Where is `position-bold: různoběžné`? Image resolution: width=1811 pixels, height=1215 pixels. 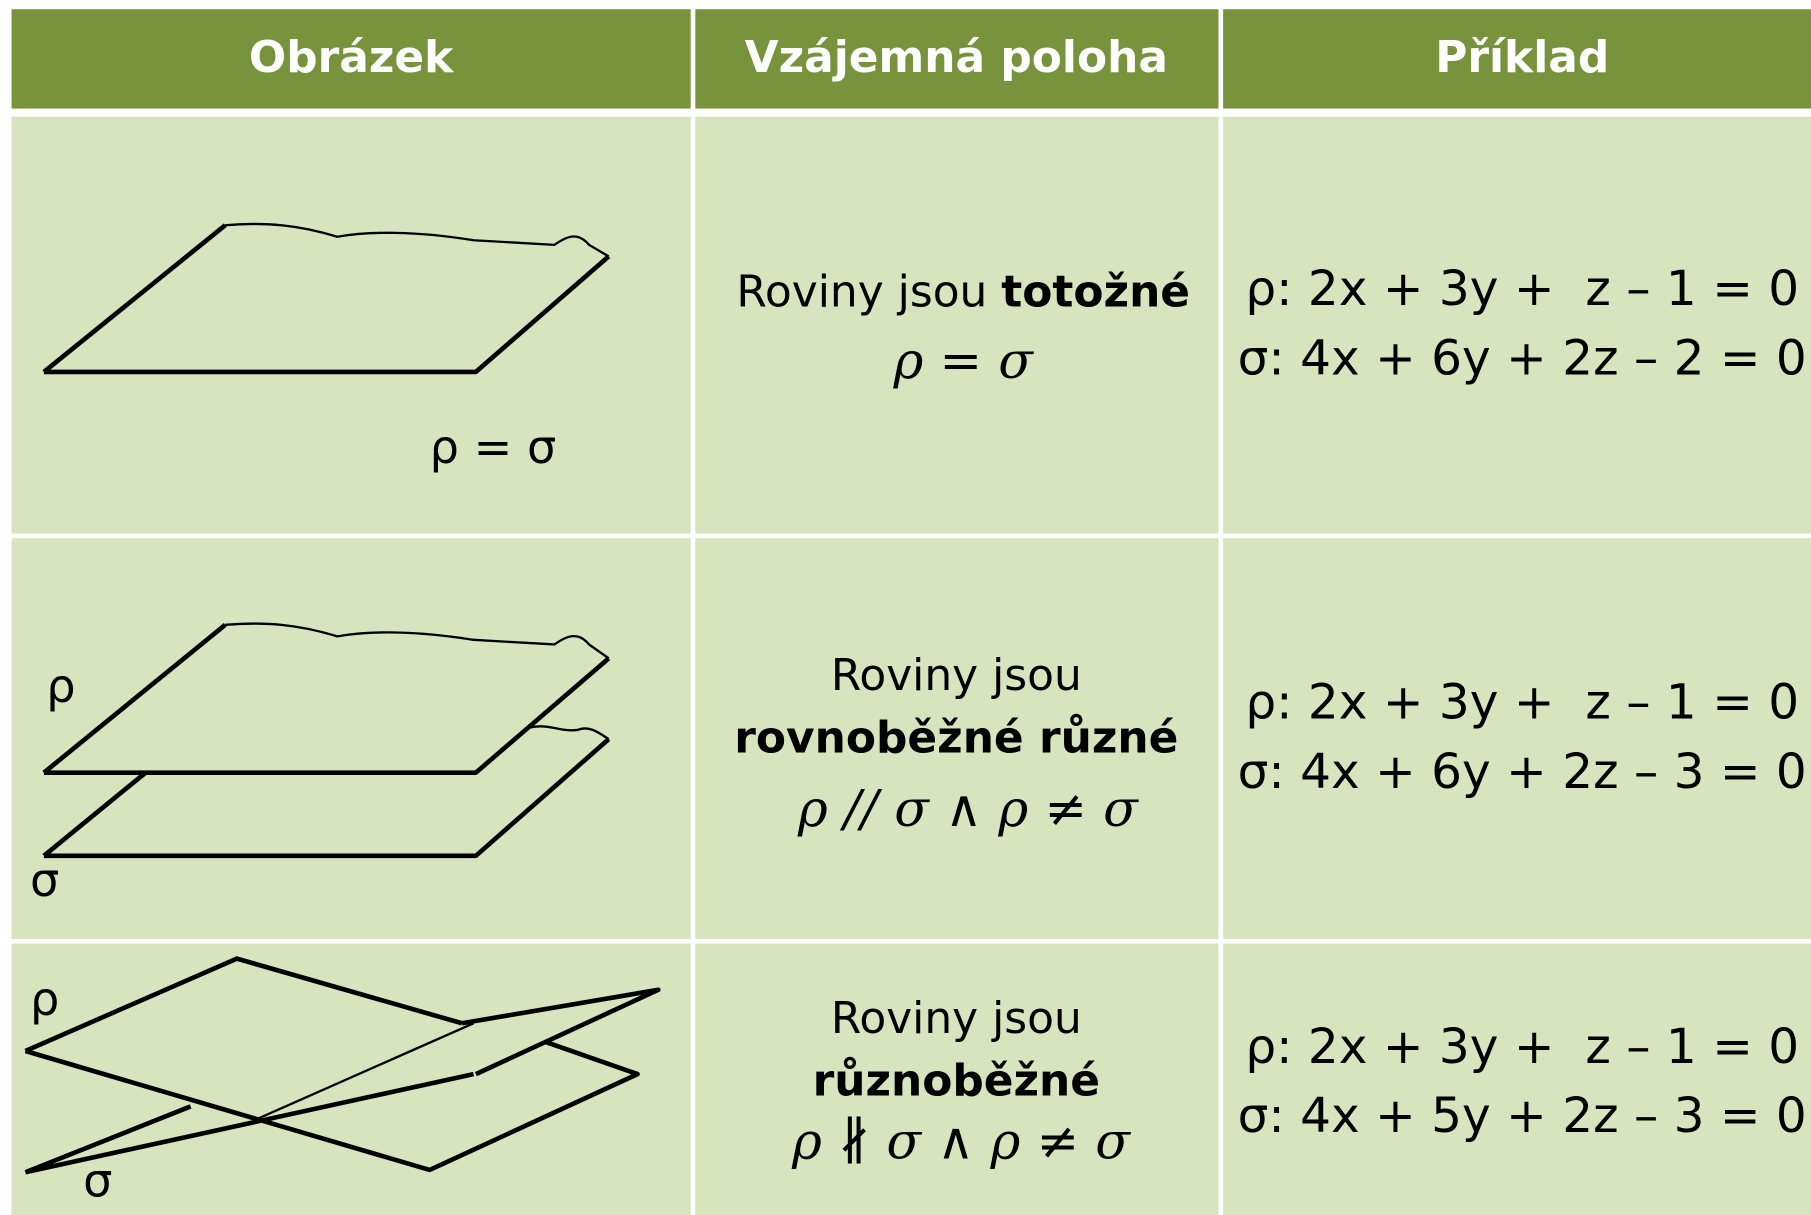 position-bold: různoběžné is located at coordinates (956, 1080).